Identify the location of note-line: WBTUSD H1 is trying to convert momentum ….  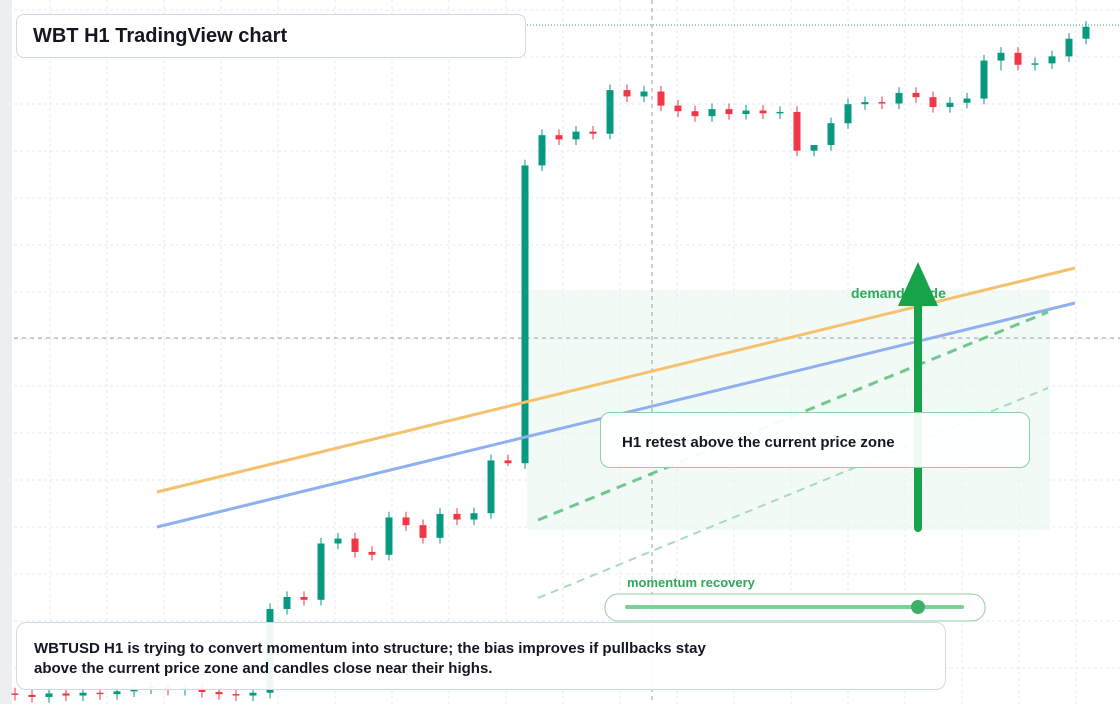
(370, 648).